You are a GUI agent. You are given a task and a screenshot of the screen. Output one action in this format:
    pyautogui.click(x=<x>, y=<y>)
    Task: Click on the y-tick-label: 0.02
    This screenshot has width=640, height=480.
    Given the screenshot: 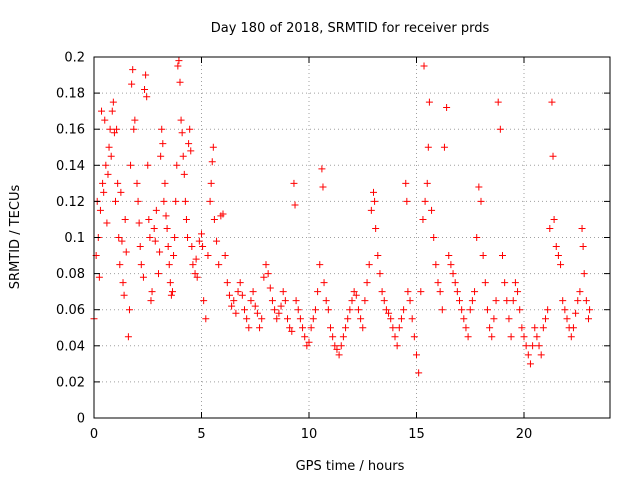 What is the action you would take?
    pyautogui.click(x=70, y=382)
    